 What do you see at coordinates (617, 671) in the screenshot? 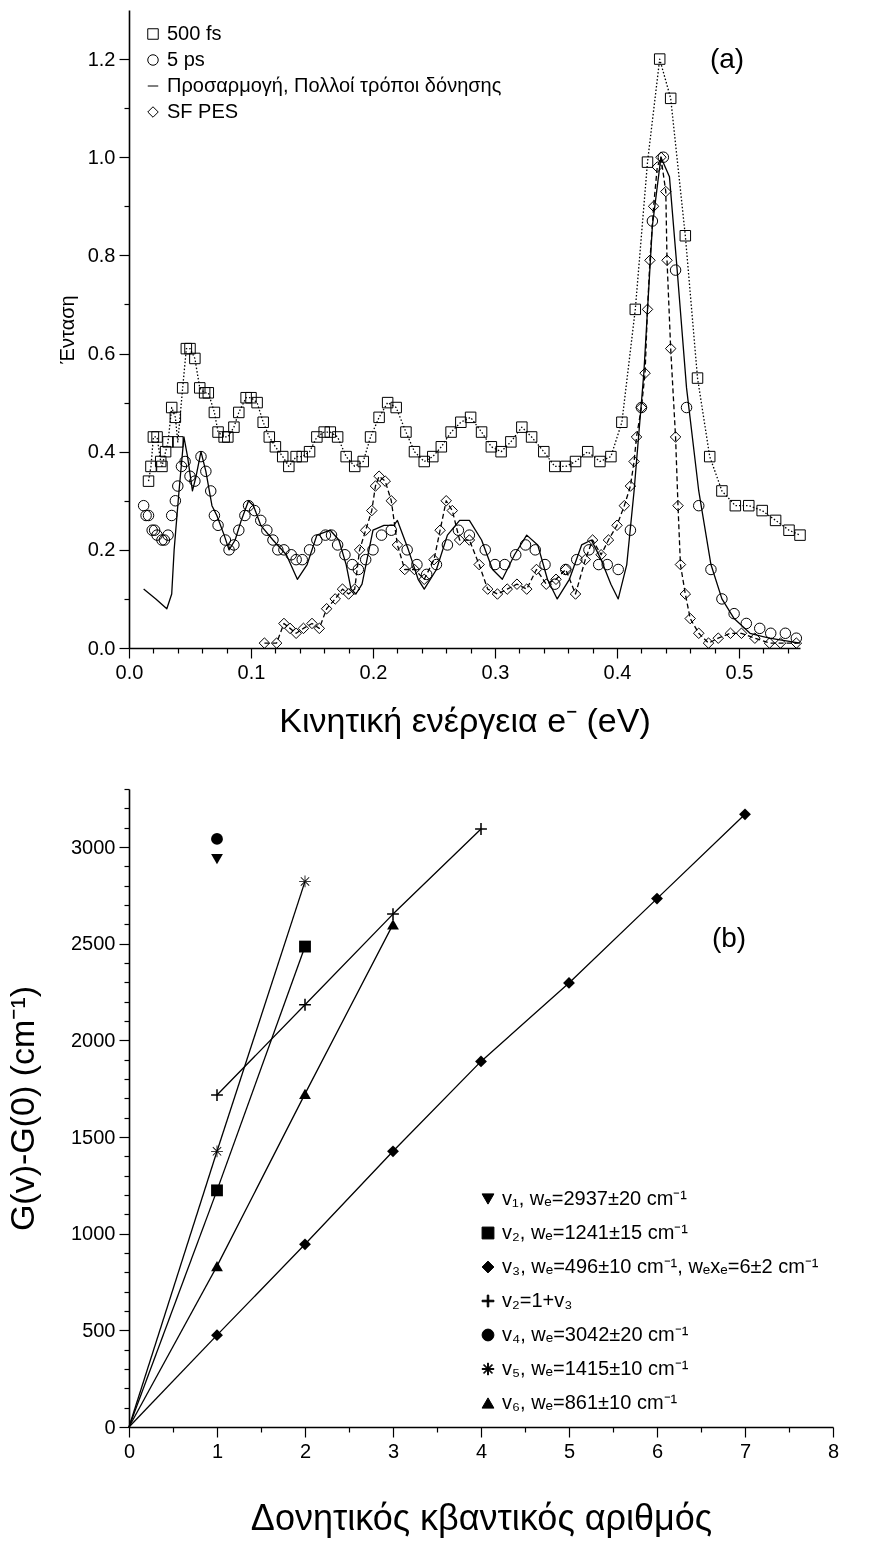
I see `x-tick-label: 0.4` at bounding box center [617, 671].